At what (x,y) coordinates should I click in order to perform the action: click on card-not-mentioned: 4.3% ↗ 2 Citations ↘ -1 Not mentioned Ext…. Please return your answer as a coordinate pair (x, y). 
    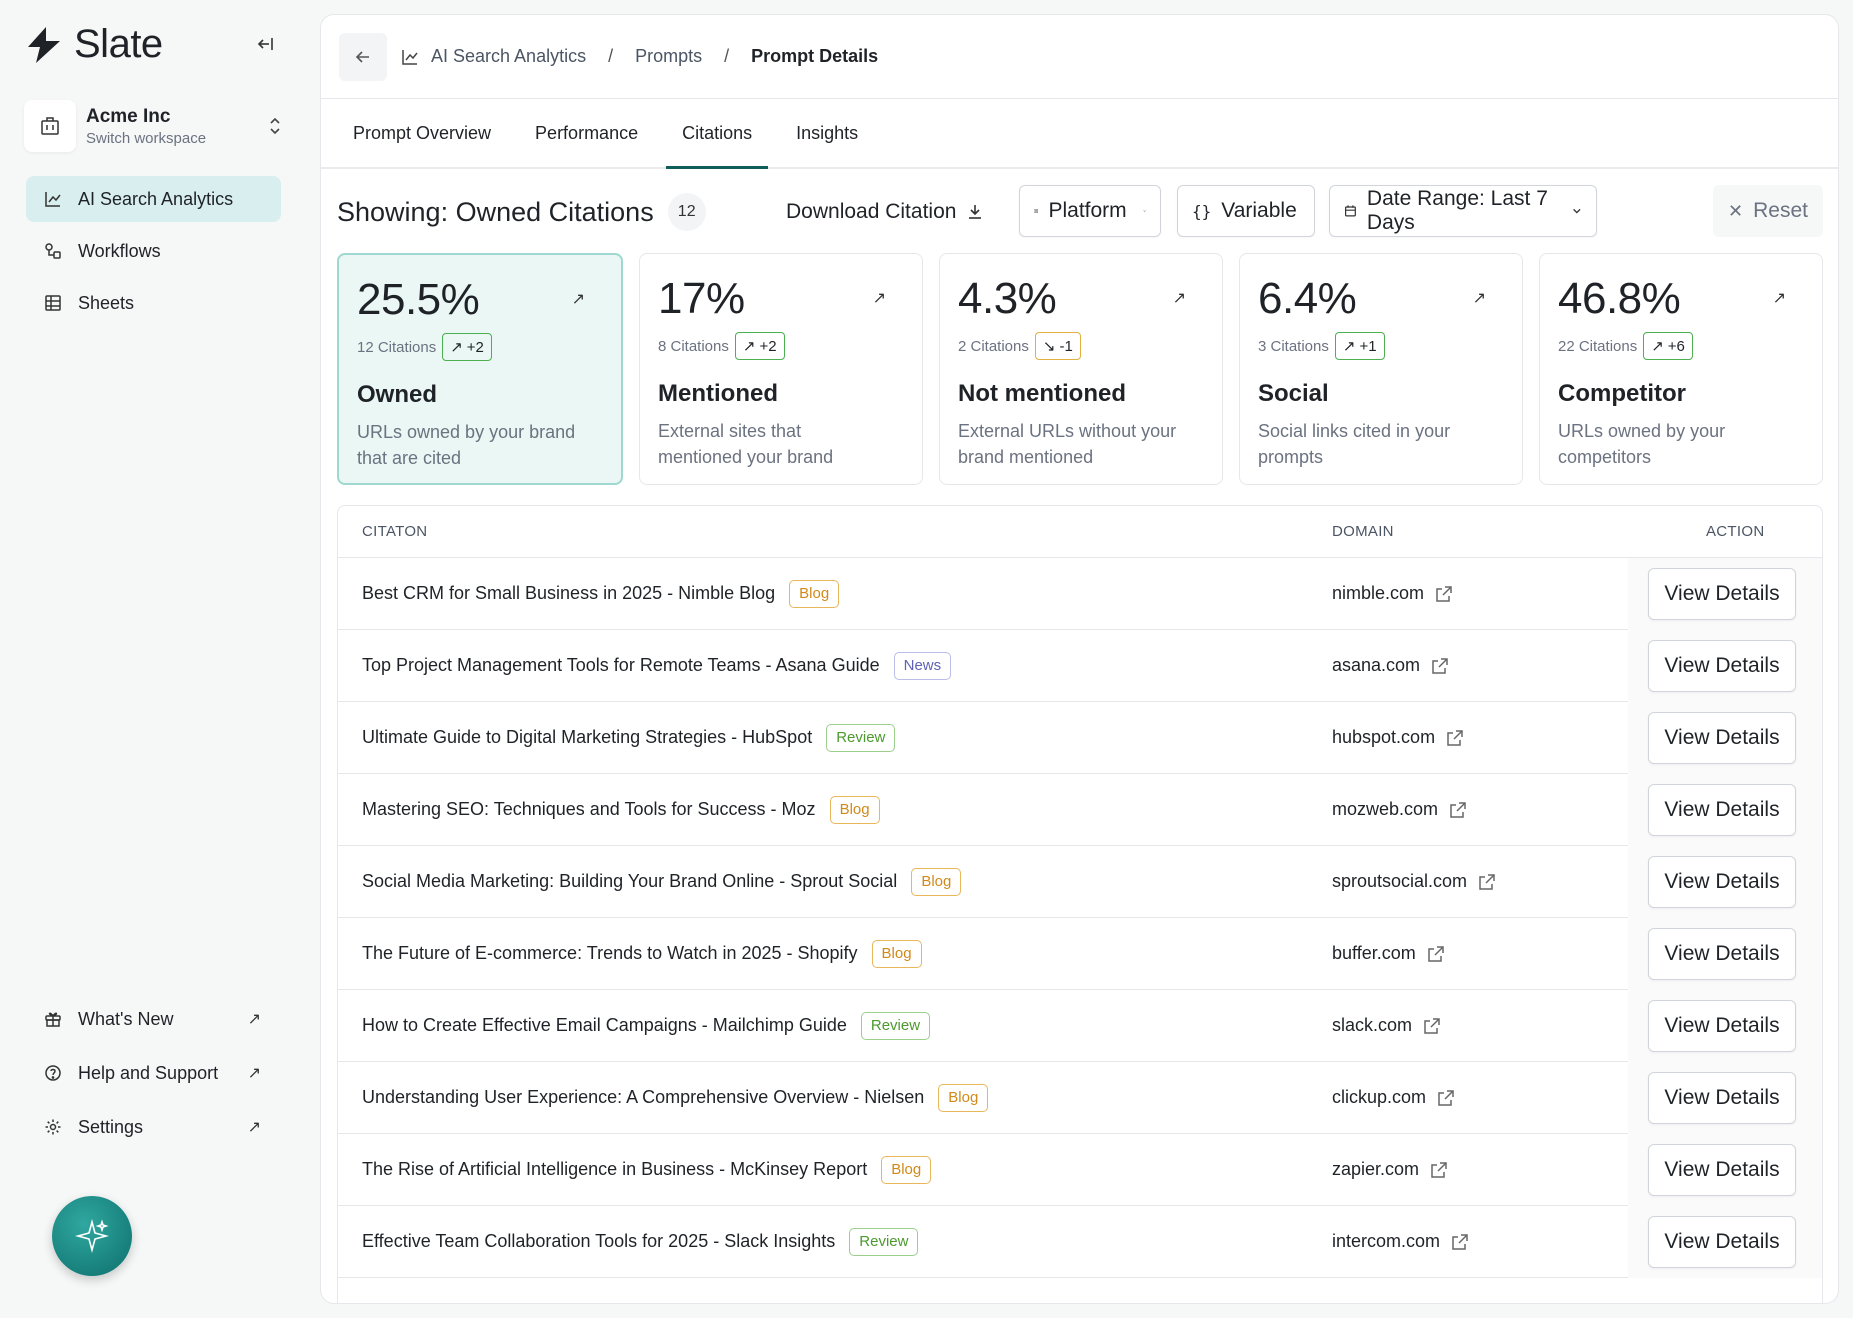
    Looking at the image, I should click on (1081, 369).